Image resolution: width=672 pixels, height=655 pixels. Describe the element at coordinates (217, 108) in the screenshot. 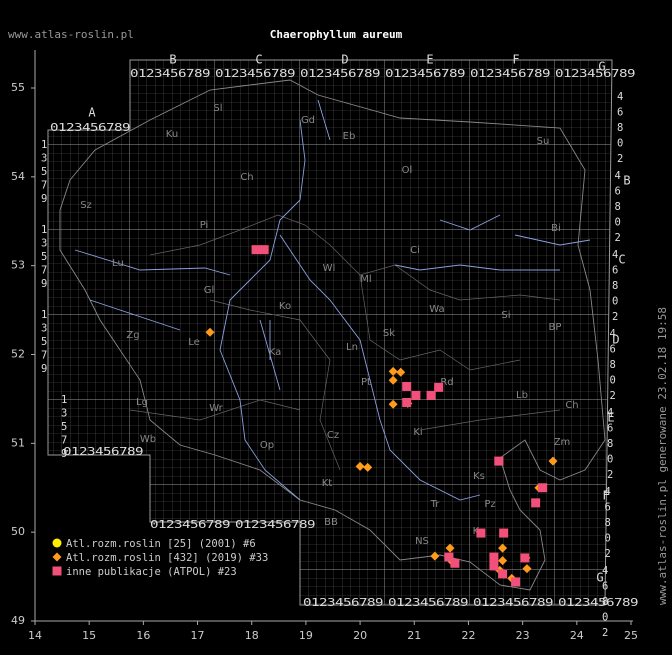

I see `region-code: Sl` at that location.